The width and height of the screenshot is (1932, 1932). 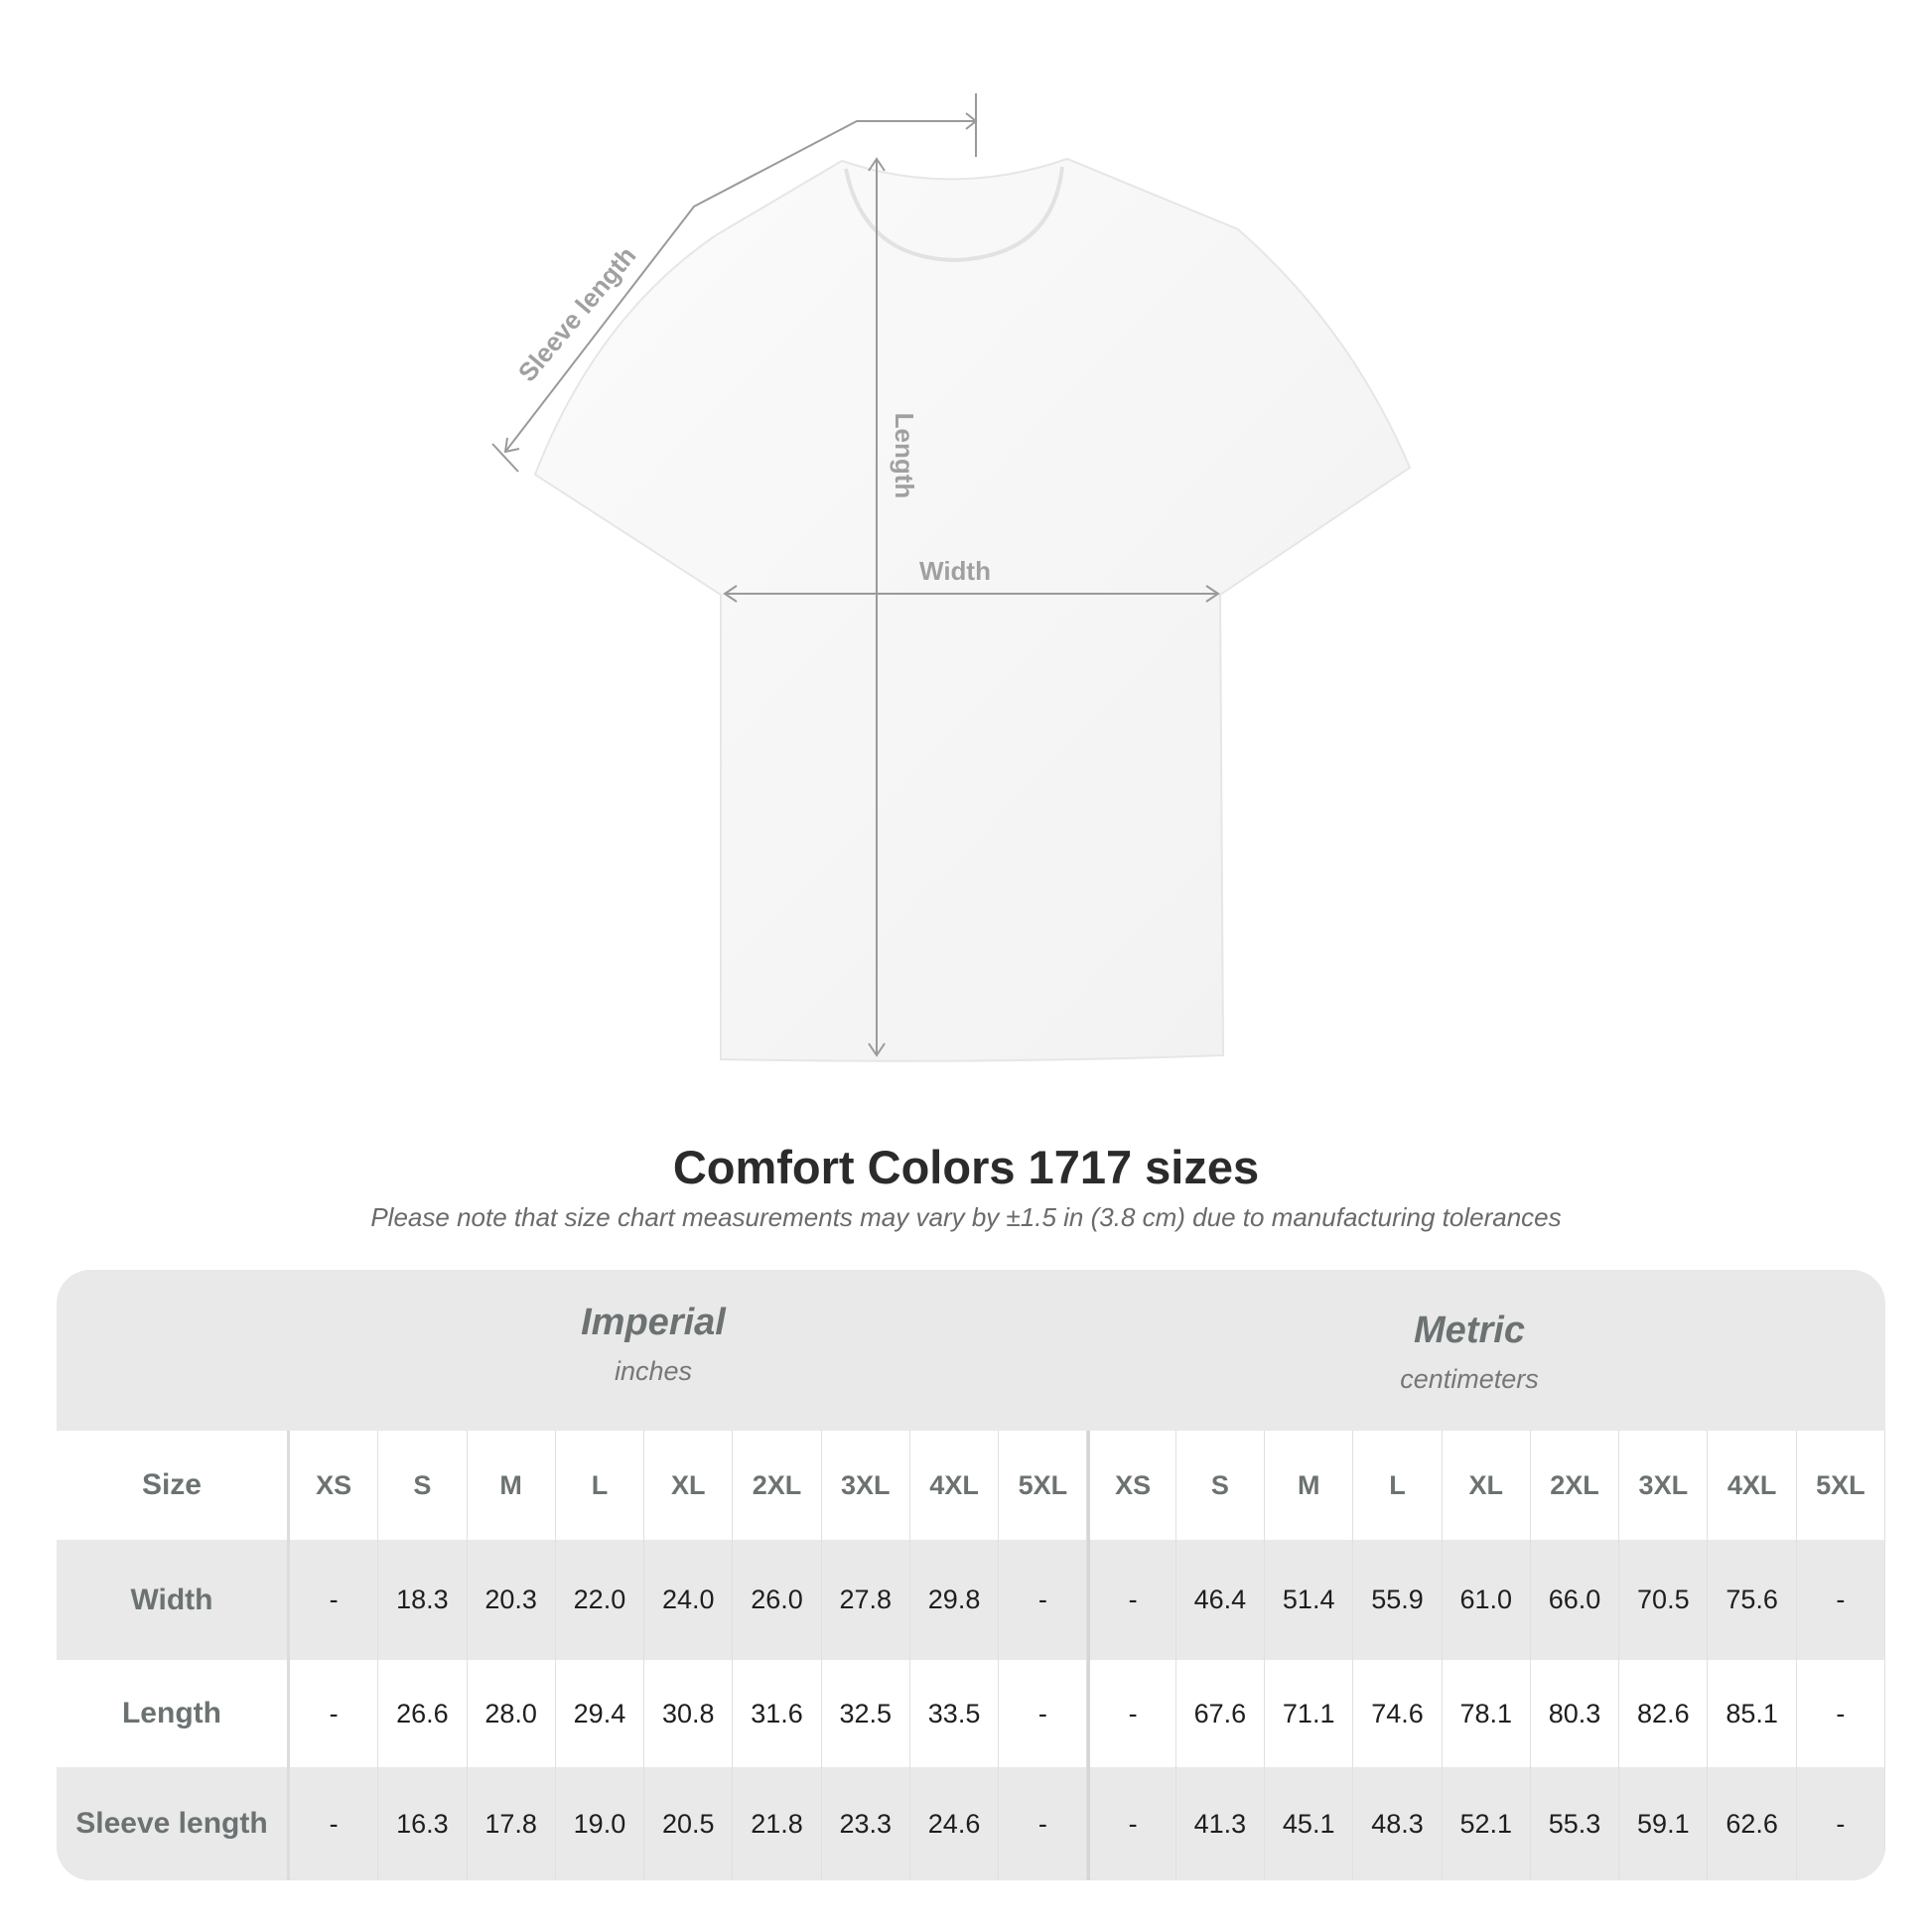 What do you see at coordinates (1398, 1714) in the screenshot?
I see `table-cell: 74.6` at bounding box center [1398, 1714].